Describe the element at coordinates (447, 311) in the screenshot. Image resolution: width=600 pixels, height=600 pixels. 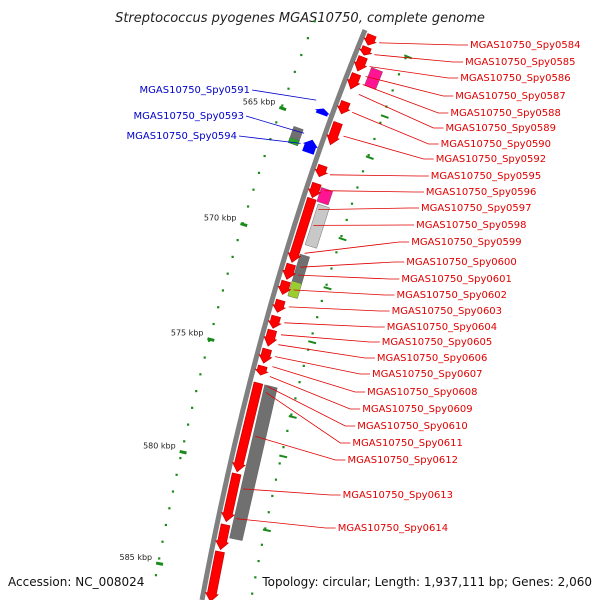
I see `gene-label-forward: MGAS10750_Spy0603` at that location.